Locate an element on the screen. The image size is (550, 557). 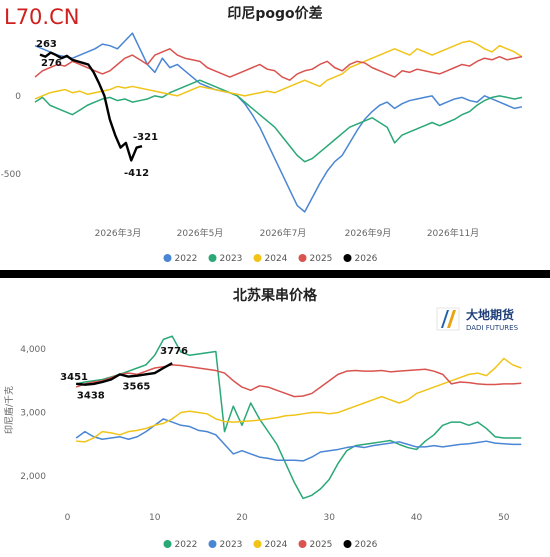
logo-mark-icon is located at coordinates (445, 319).